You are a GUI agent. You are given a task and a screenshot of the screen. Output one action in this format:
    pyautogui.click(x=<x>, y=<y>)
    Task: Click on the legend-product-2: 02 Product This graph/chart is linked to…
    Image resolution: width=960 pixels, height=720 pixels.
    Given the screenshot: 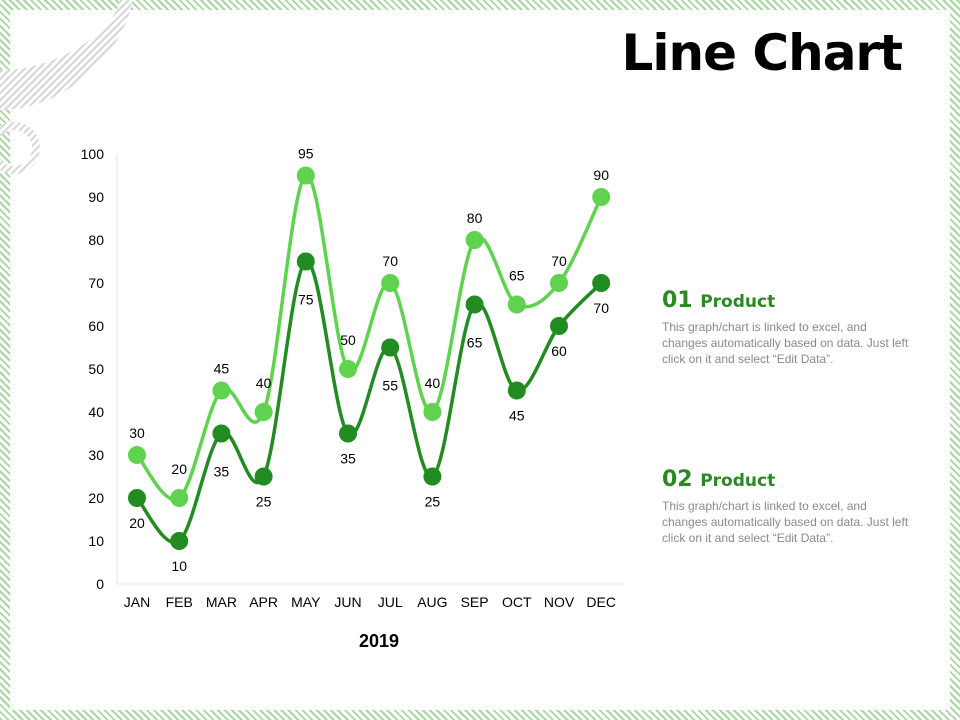 What is the action you would take?
    pyautogui.click(x=792, y=506)
    